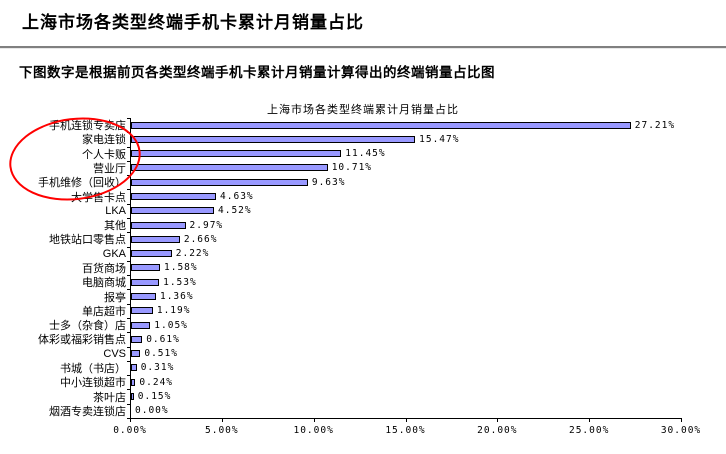 The image size is (726, 454). Describe the element at coordinates (156, 382) in the screenshot. I see `value-label: 0.24%` at that location.